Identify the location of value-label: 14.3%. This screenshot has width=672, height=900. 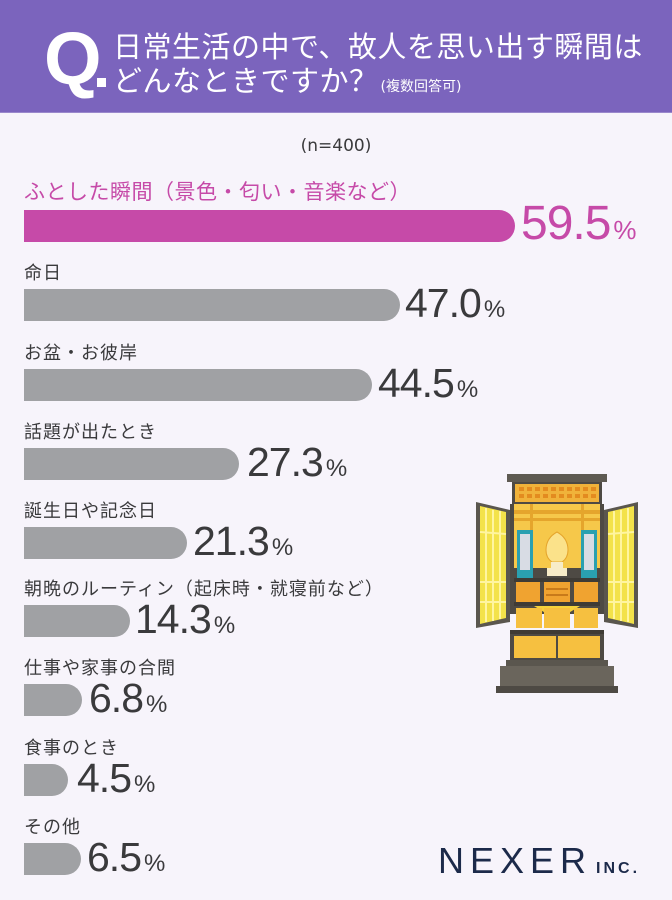
(185, 619).